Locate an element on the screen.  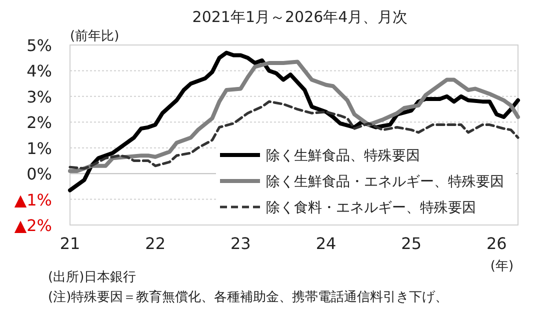
x-tick-label: 22 is located at coordinates (155, 243).